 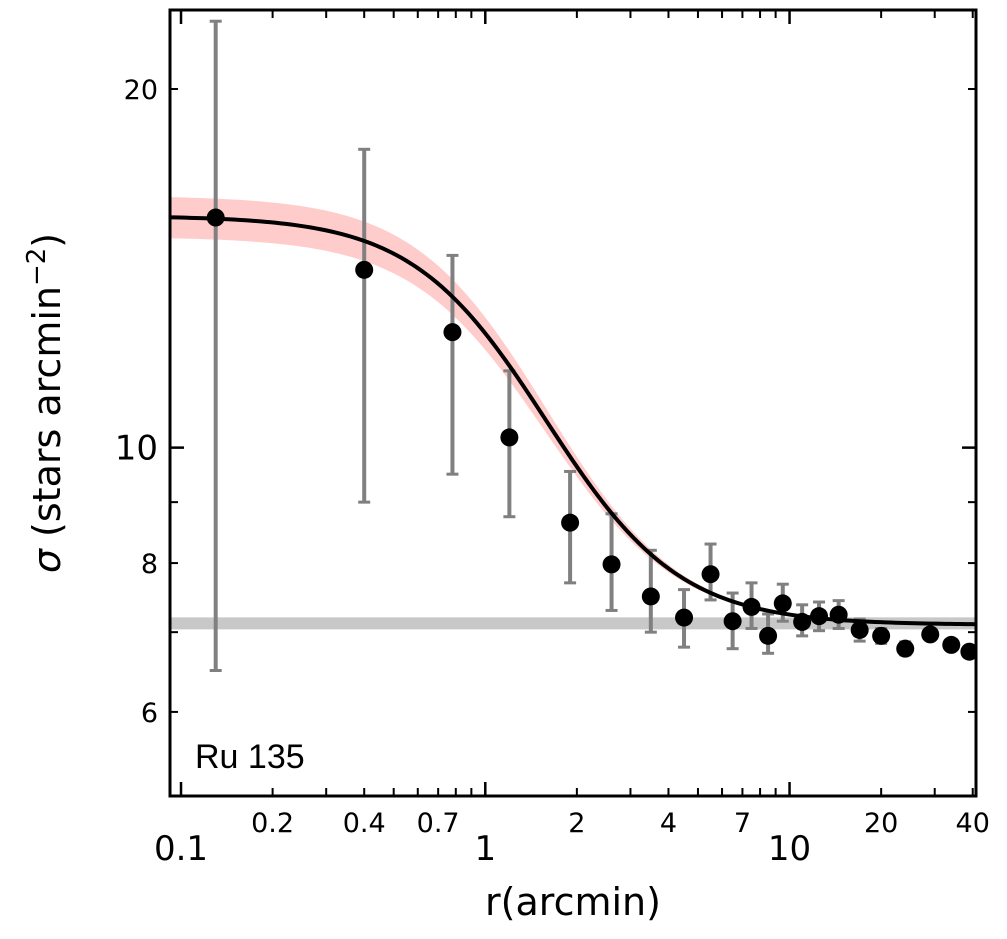 What do you see at coordinates (573, 902) in the screenshot?
I see `x-axis-label: r(arcmin)` at bounding box center [573, 902].